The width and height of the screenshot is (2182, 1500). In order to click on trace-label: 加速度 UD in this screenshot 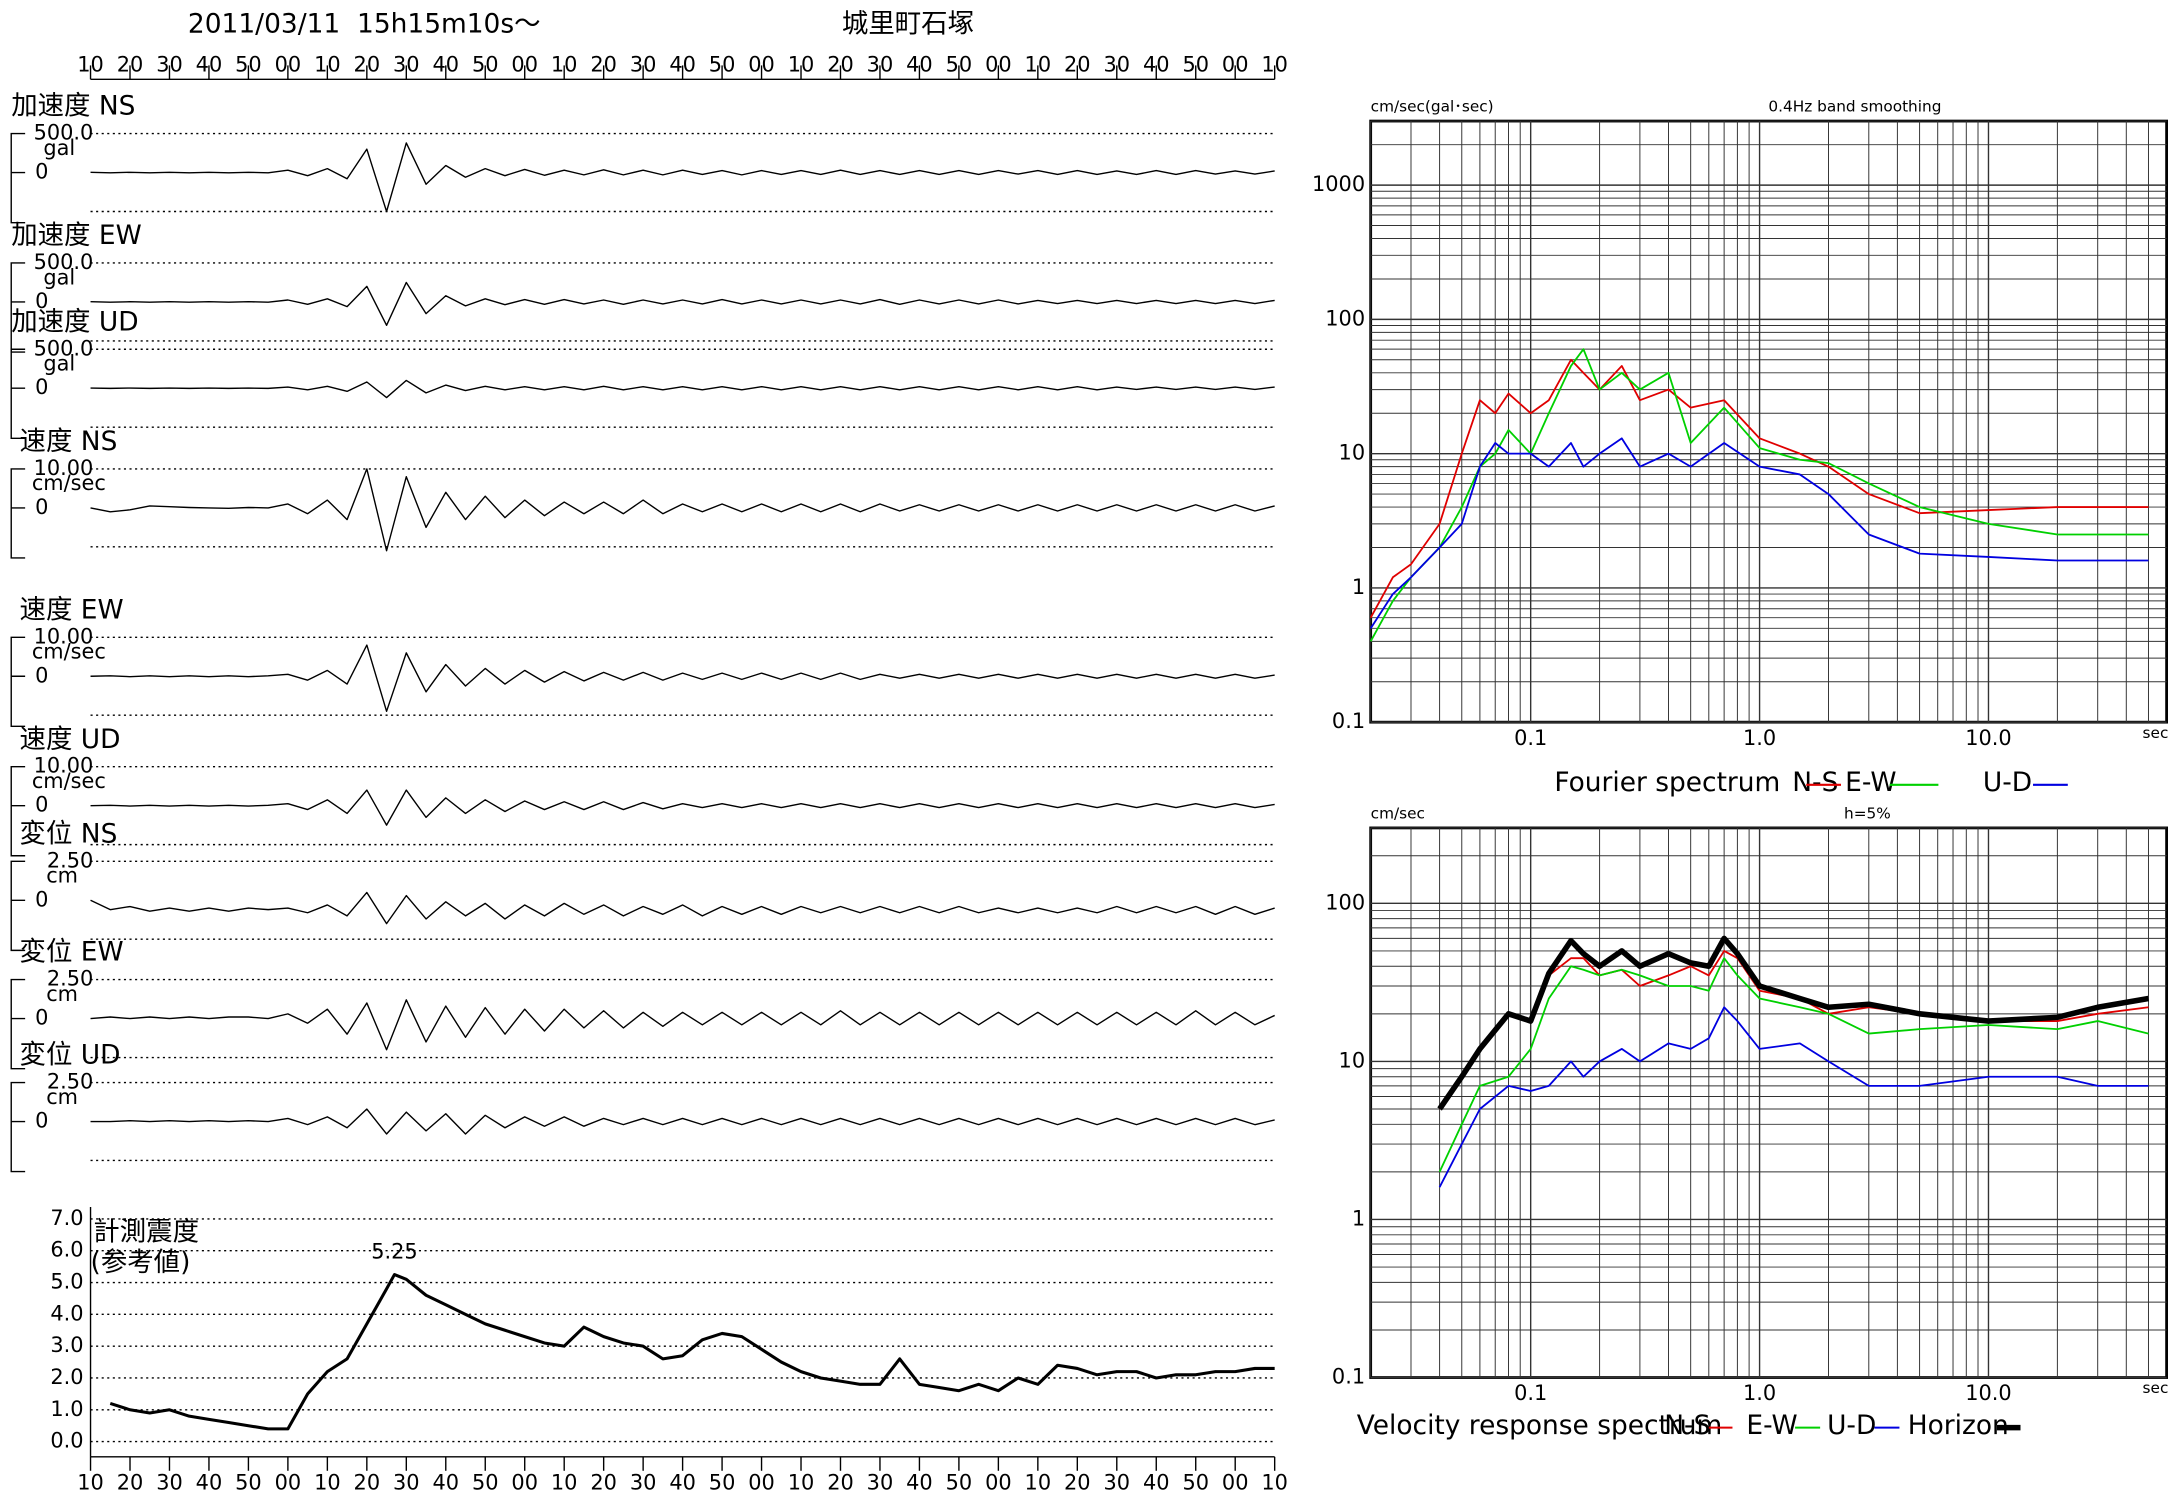, I will do `click(74, 321)`.